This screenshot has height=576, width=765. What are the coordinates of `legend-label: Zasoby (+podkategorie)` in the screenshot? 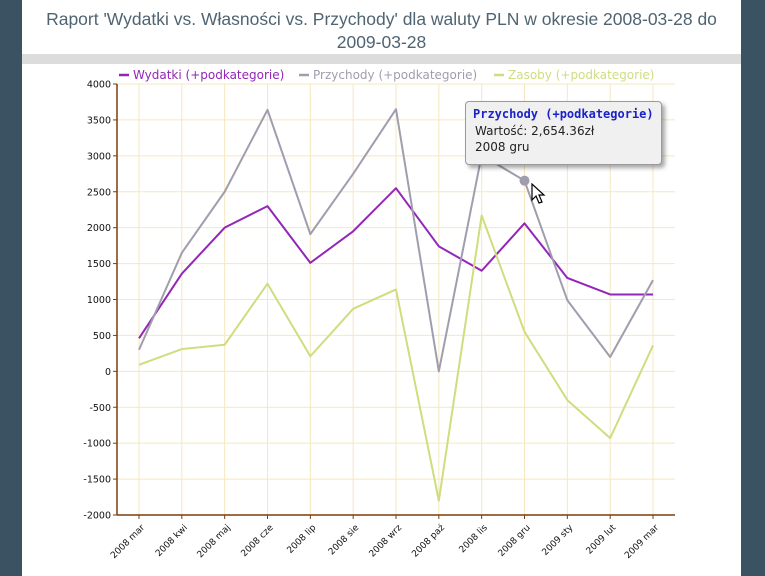 It's located at (581, 75).